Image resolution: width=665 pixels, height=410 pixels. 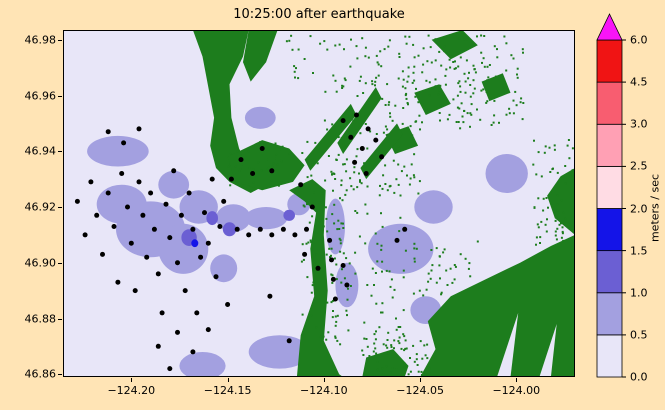 What do you see at coordinates (629, 205) in the screenshot?
I see `colorbar-tick-labels: 0.0 0.5 1.0 1.5 2.0 2.5 3.0 4.5 6.0` at bounding box center [629, 205].